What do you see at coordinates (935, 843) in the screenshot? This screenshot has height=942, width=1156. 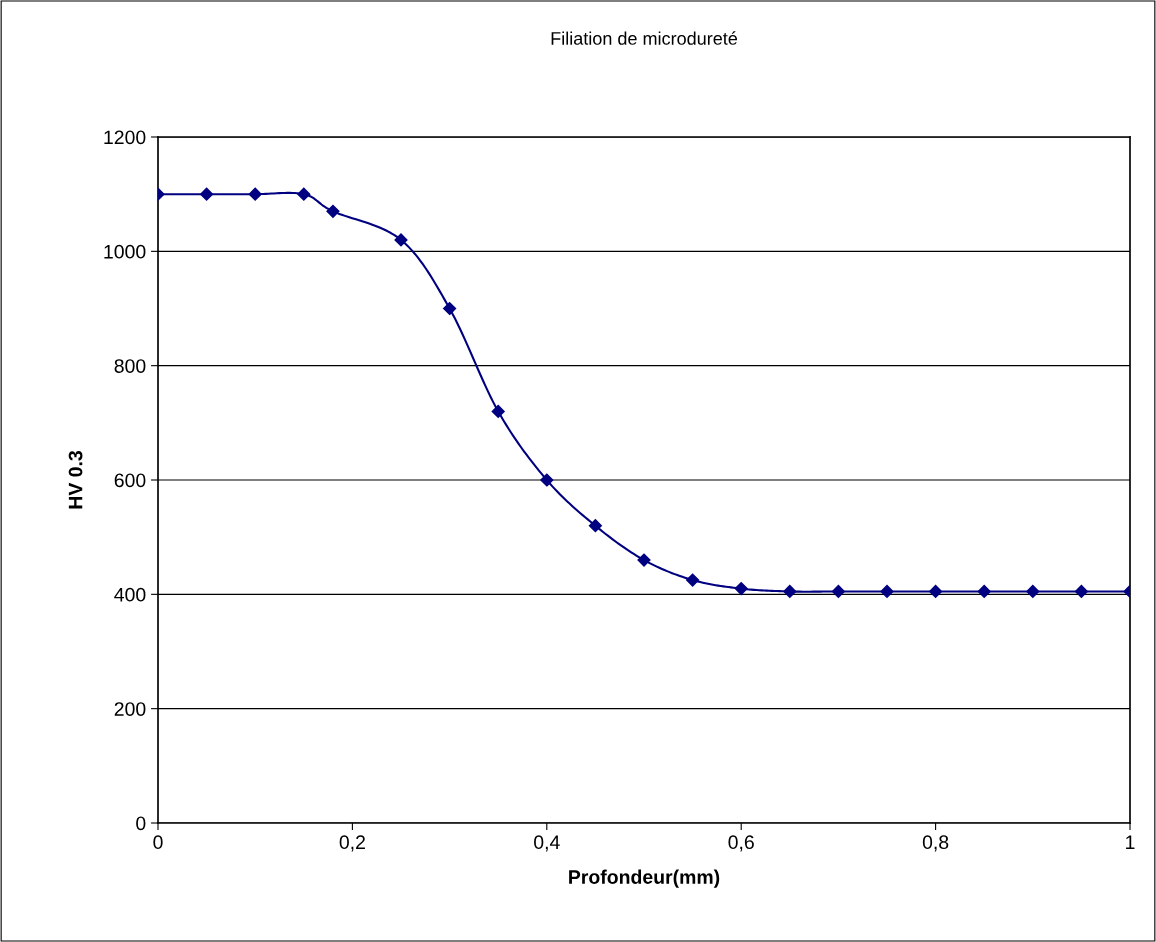 I see `x-tick-label: 0,8` at bounding box center [935, 843].